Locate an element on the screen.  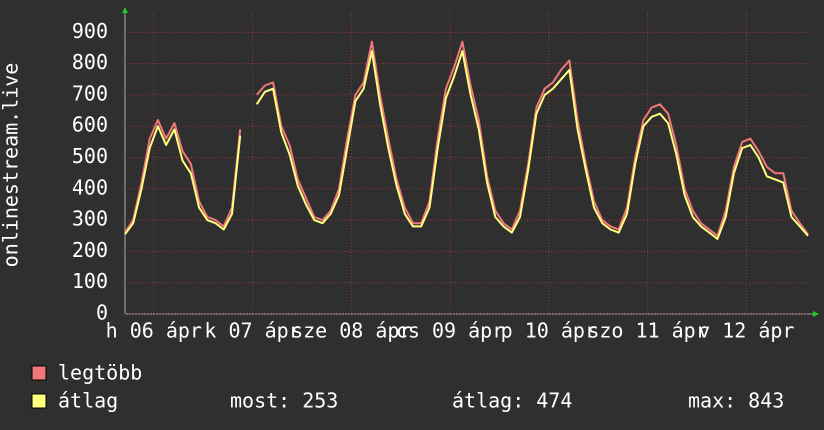
x-tick-label: v 12 ápr is located at coordinates (746, 331).